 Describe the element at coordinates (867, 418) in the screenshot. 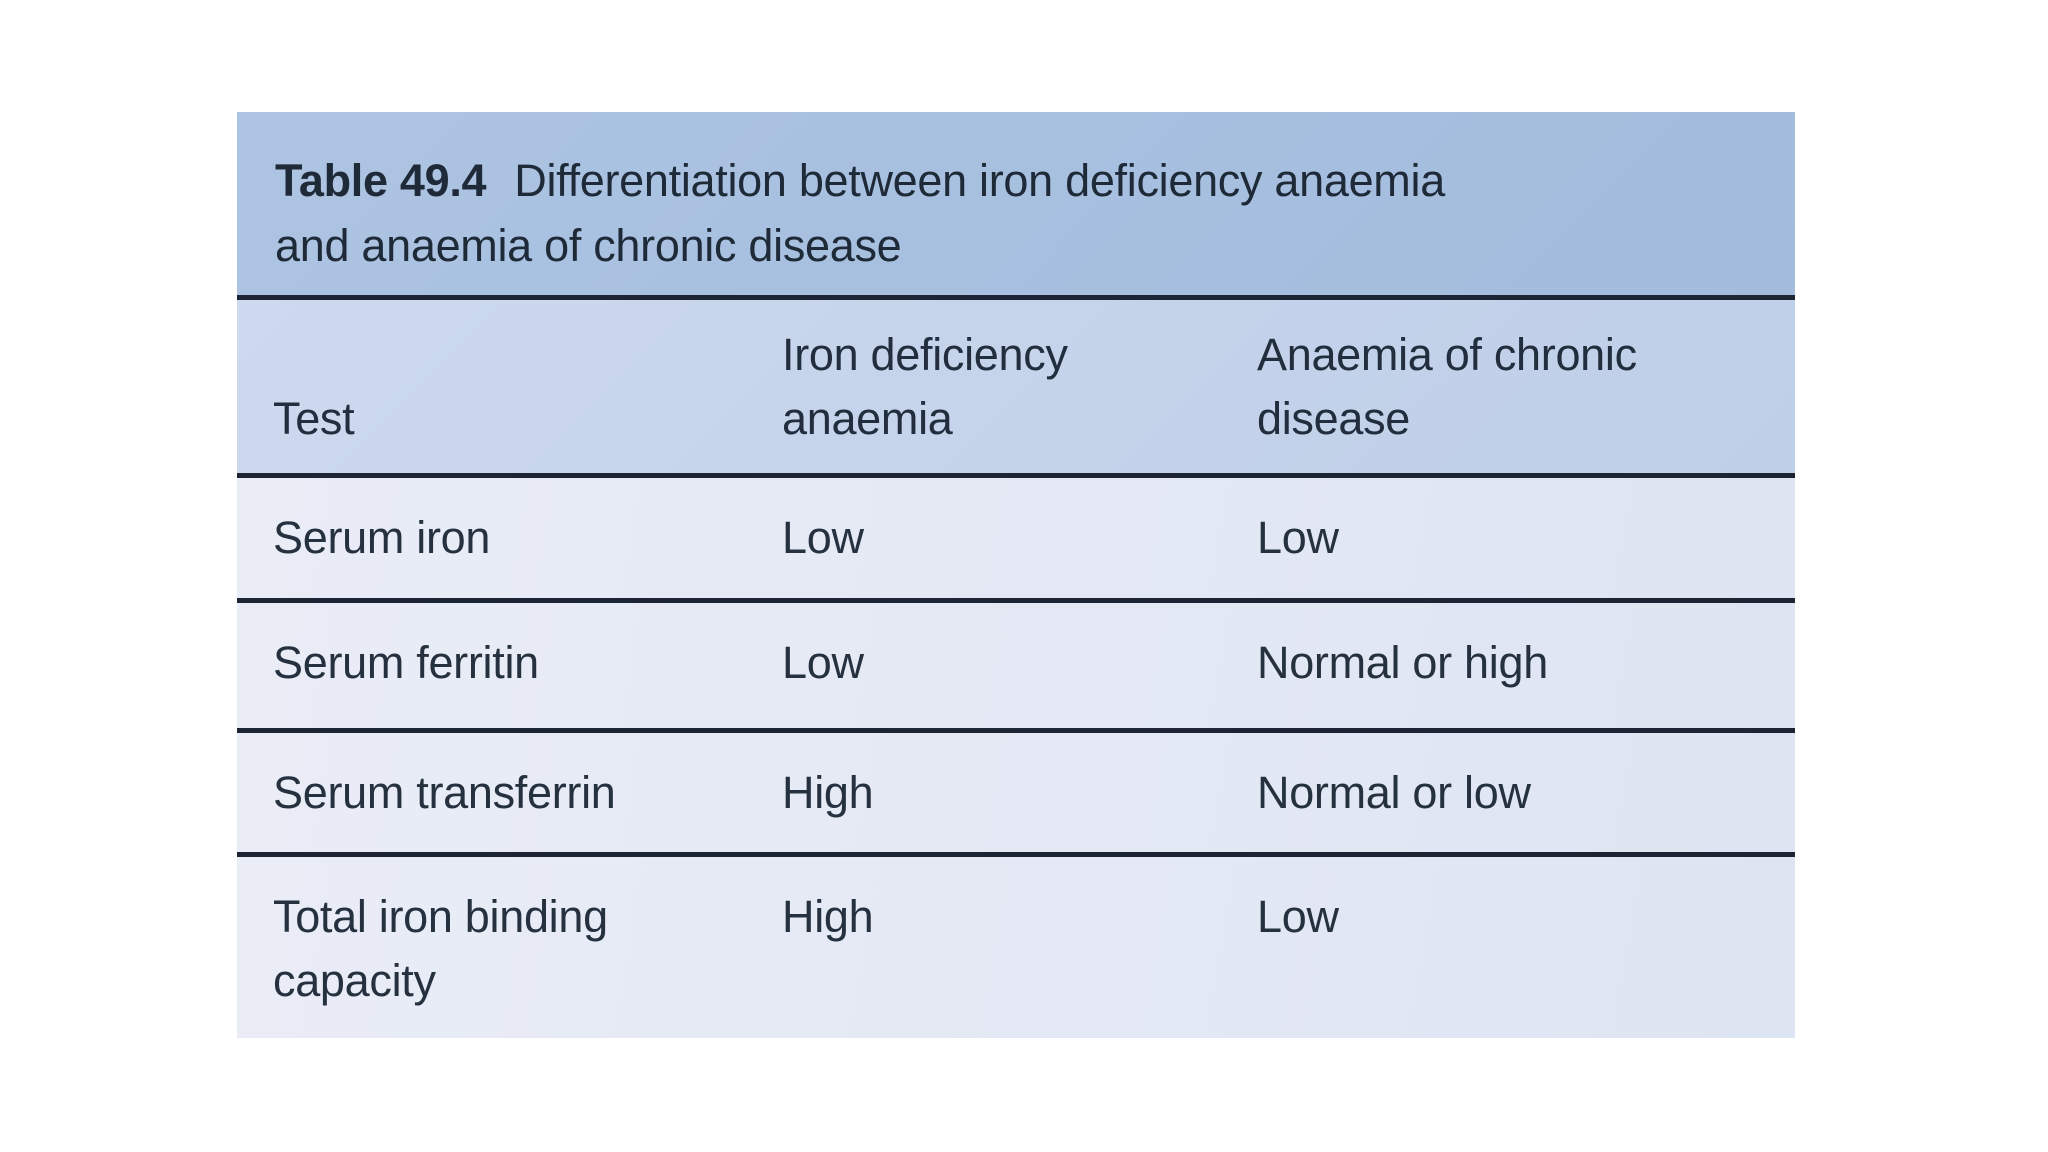

I see `header-ida-line-2: anaemia` at that location.